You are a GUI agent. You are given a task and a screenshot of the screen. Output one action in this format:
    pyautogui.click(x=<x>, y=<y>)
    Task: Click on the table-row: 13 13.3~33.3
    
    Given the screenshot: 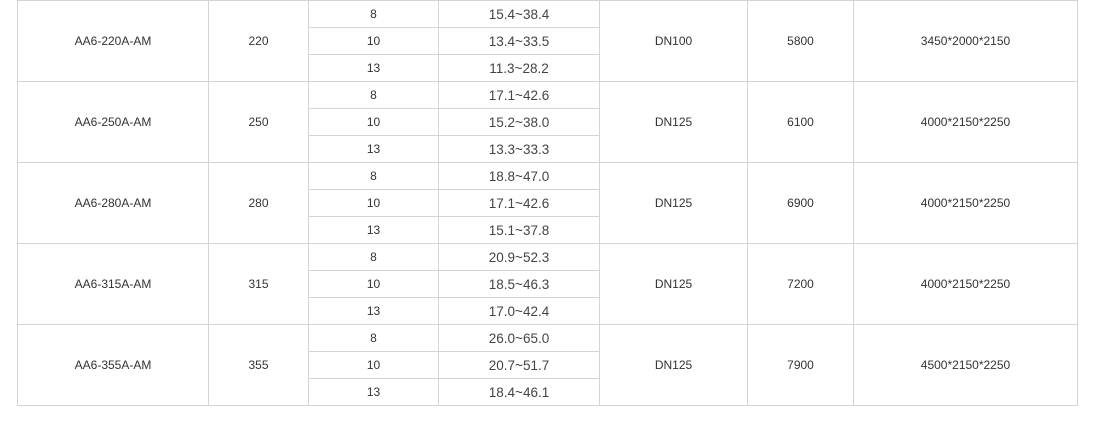 What is the action you would take?
    pyautogui.click(x=548, y=149)
    